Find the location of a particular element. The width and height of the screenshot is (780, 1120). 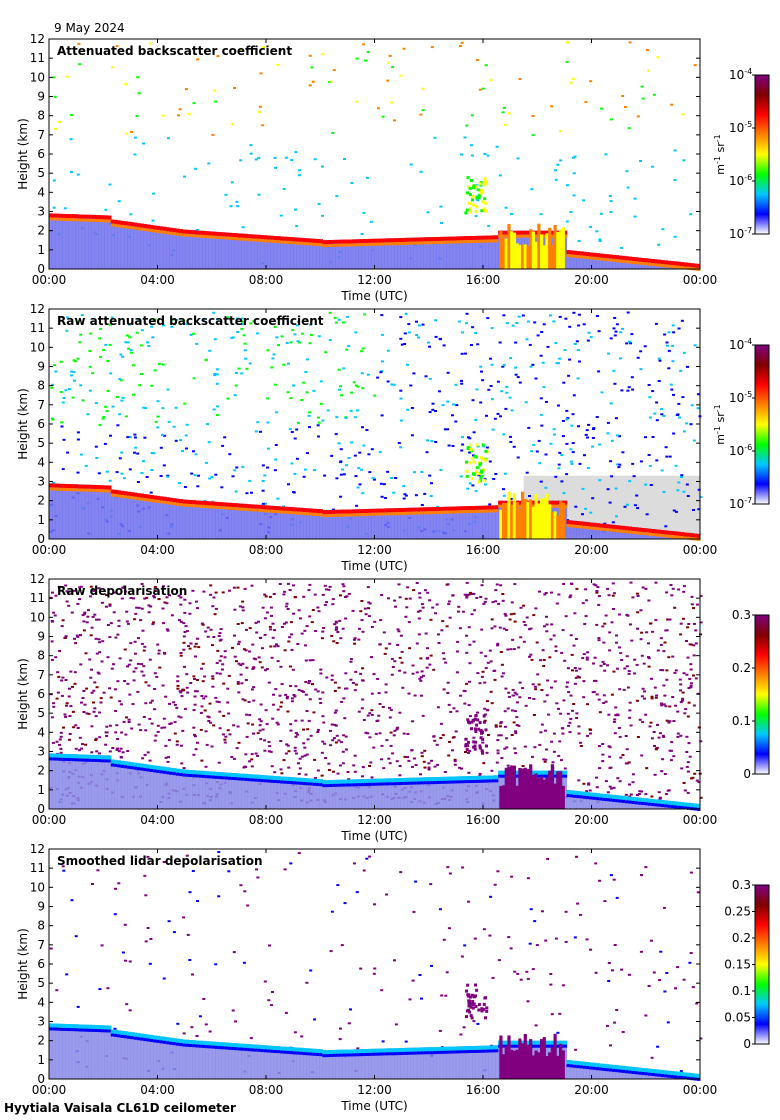

boundary-layer is located at coordinates (375, 242).